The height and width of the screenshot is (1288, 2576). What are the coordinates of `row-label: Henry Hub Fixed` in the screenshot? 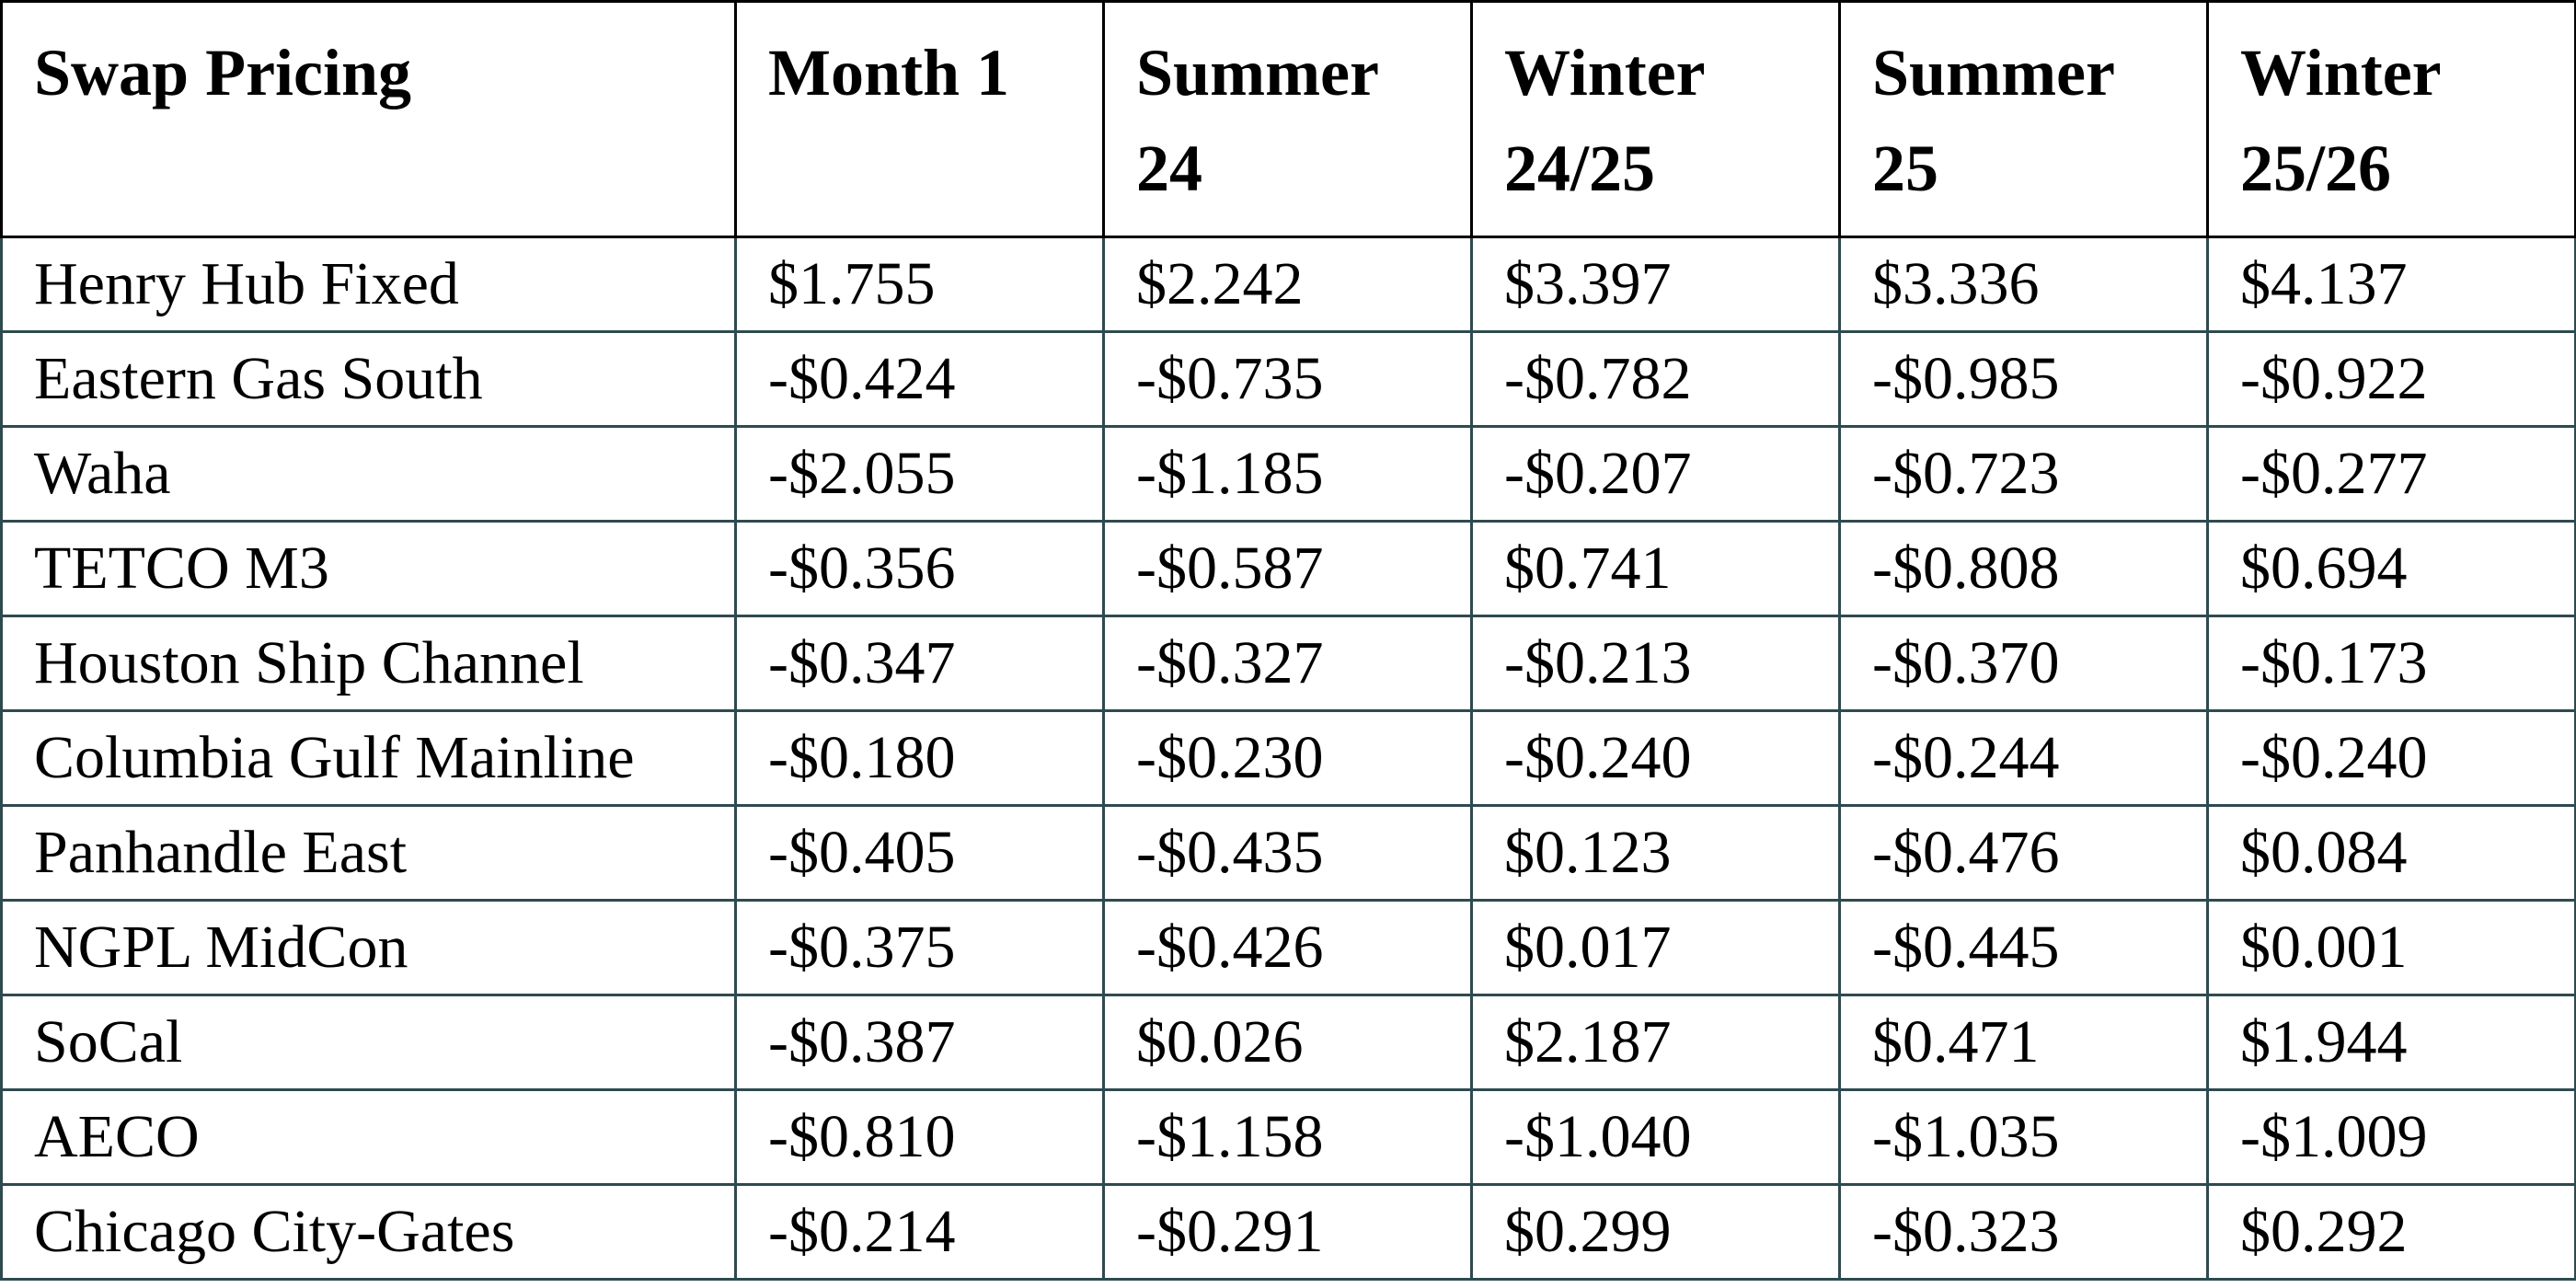 It's located at (368, 284).